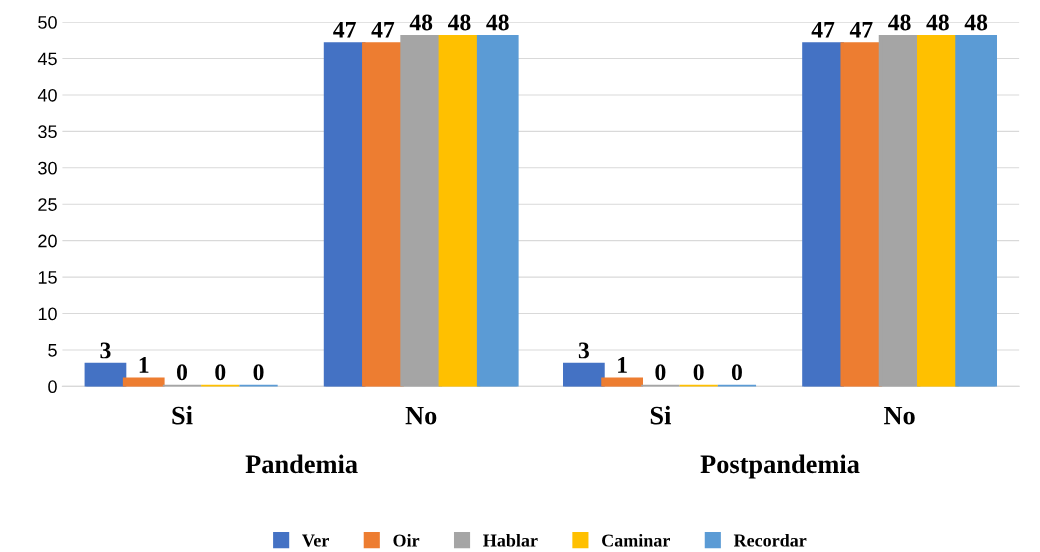  What do you see at coordinates (47, 314) in the screenshot?
I see `y-tick-label: 10` at bounding box center [47, 314].